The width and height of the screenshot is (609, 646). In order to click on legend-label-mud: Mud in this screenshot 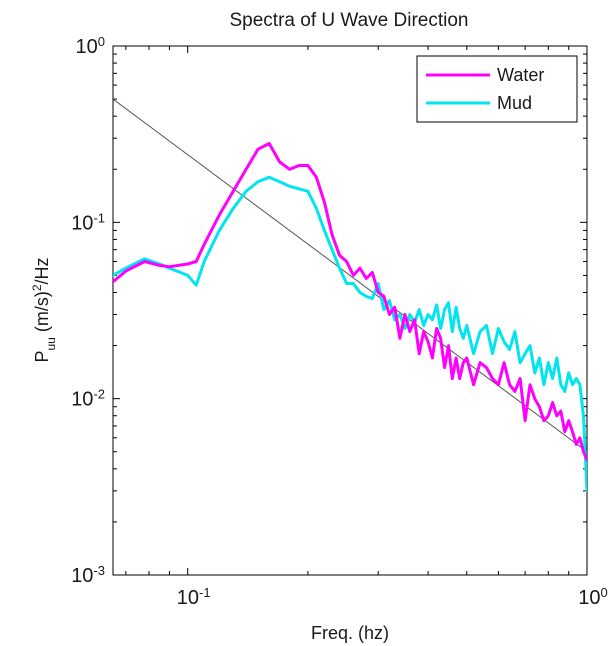, I will do `click(514, 103)`.